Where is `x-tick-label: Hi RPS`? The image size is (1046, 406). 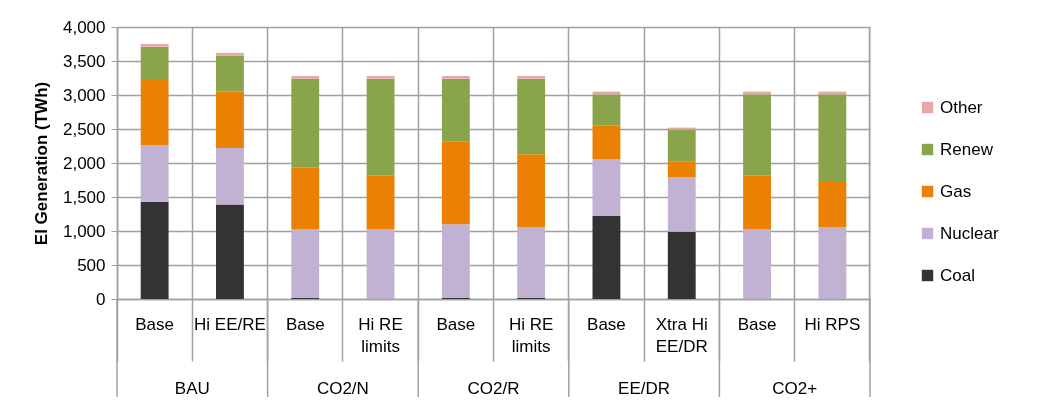
x-tick-label: Hi RPS is located at coordinates (832, 324).